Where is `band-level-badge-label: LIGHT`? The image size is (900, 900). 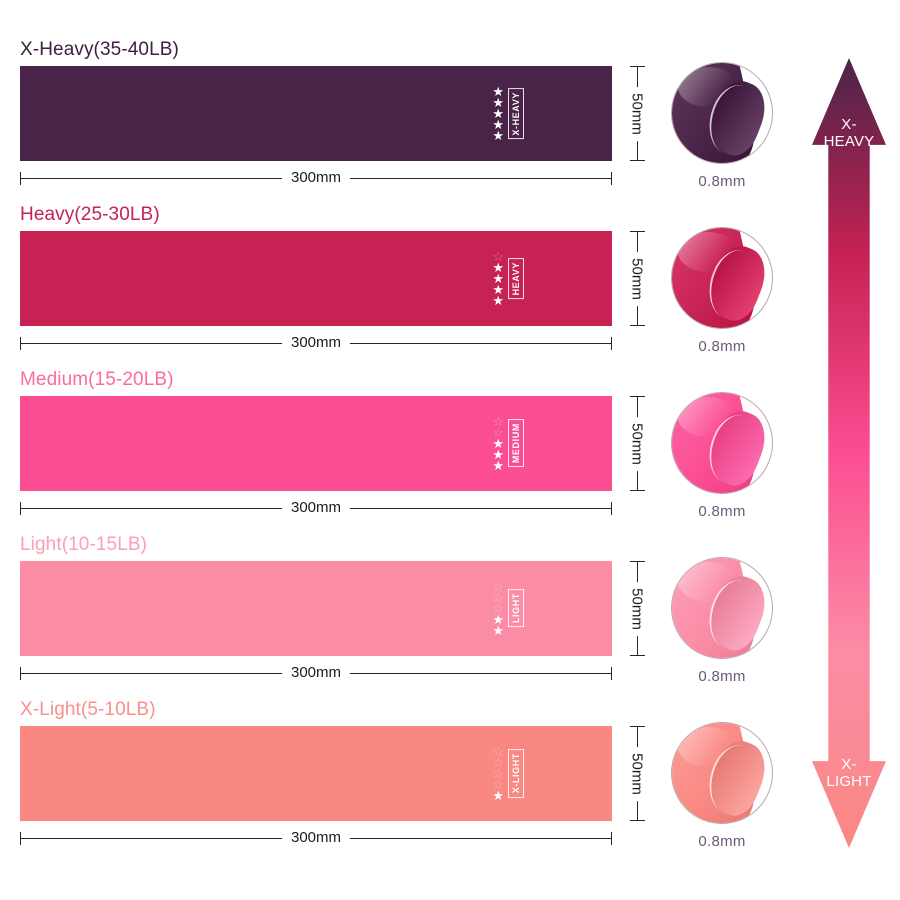 band-level-badge-label: LIGHT is located at coordinates (516, 608).